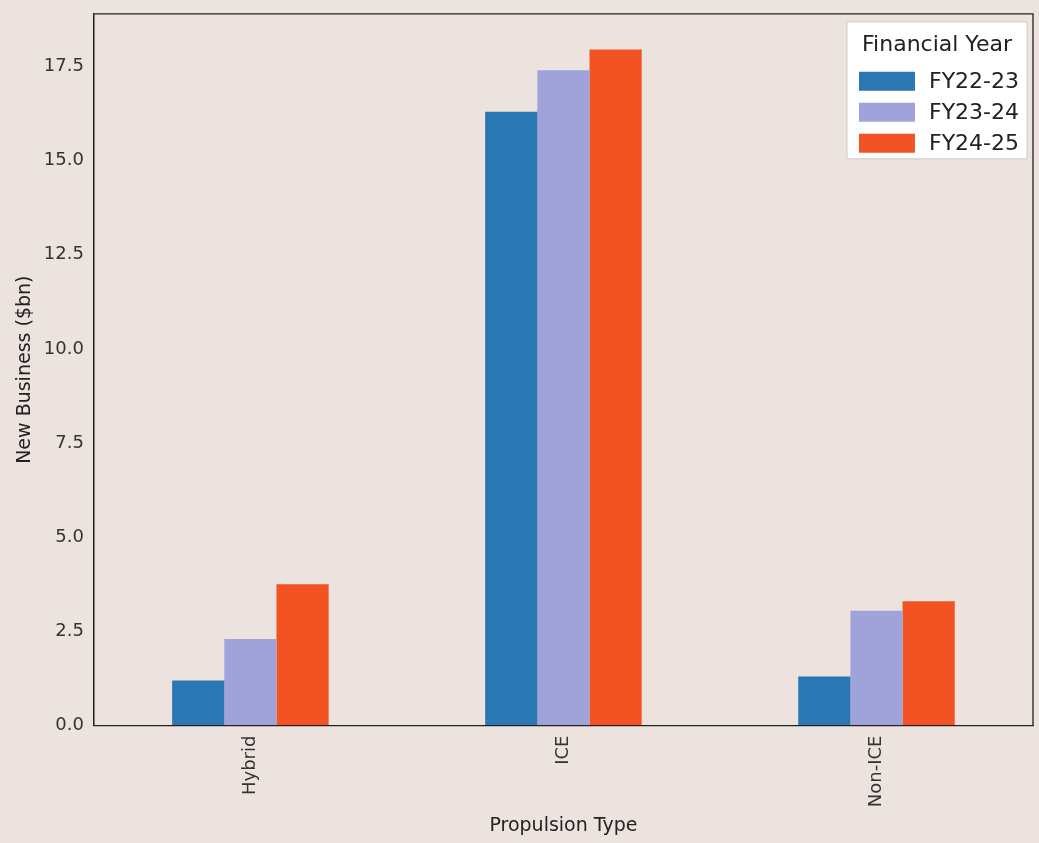  I want to click on legend-title: Financial Year, so click(937, 43).